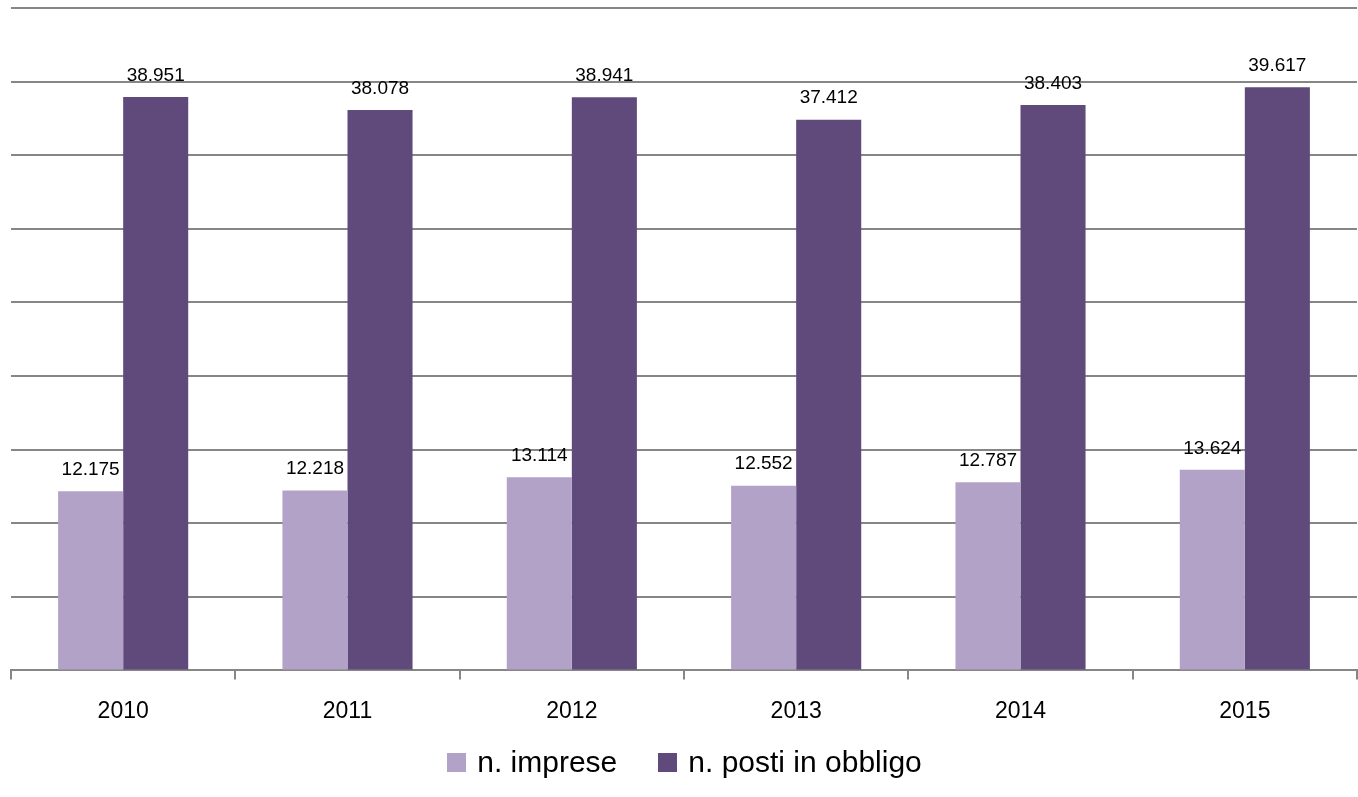 The height and width of the screenshot is (797, 1358). What do you see at coordinates (796, 709) in the screenshot?
I see `x-tick-label: 2013` at bounding box center [796, 709].